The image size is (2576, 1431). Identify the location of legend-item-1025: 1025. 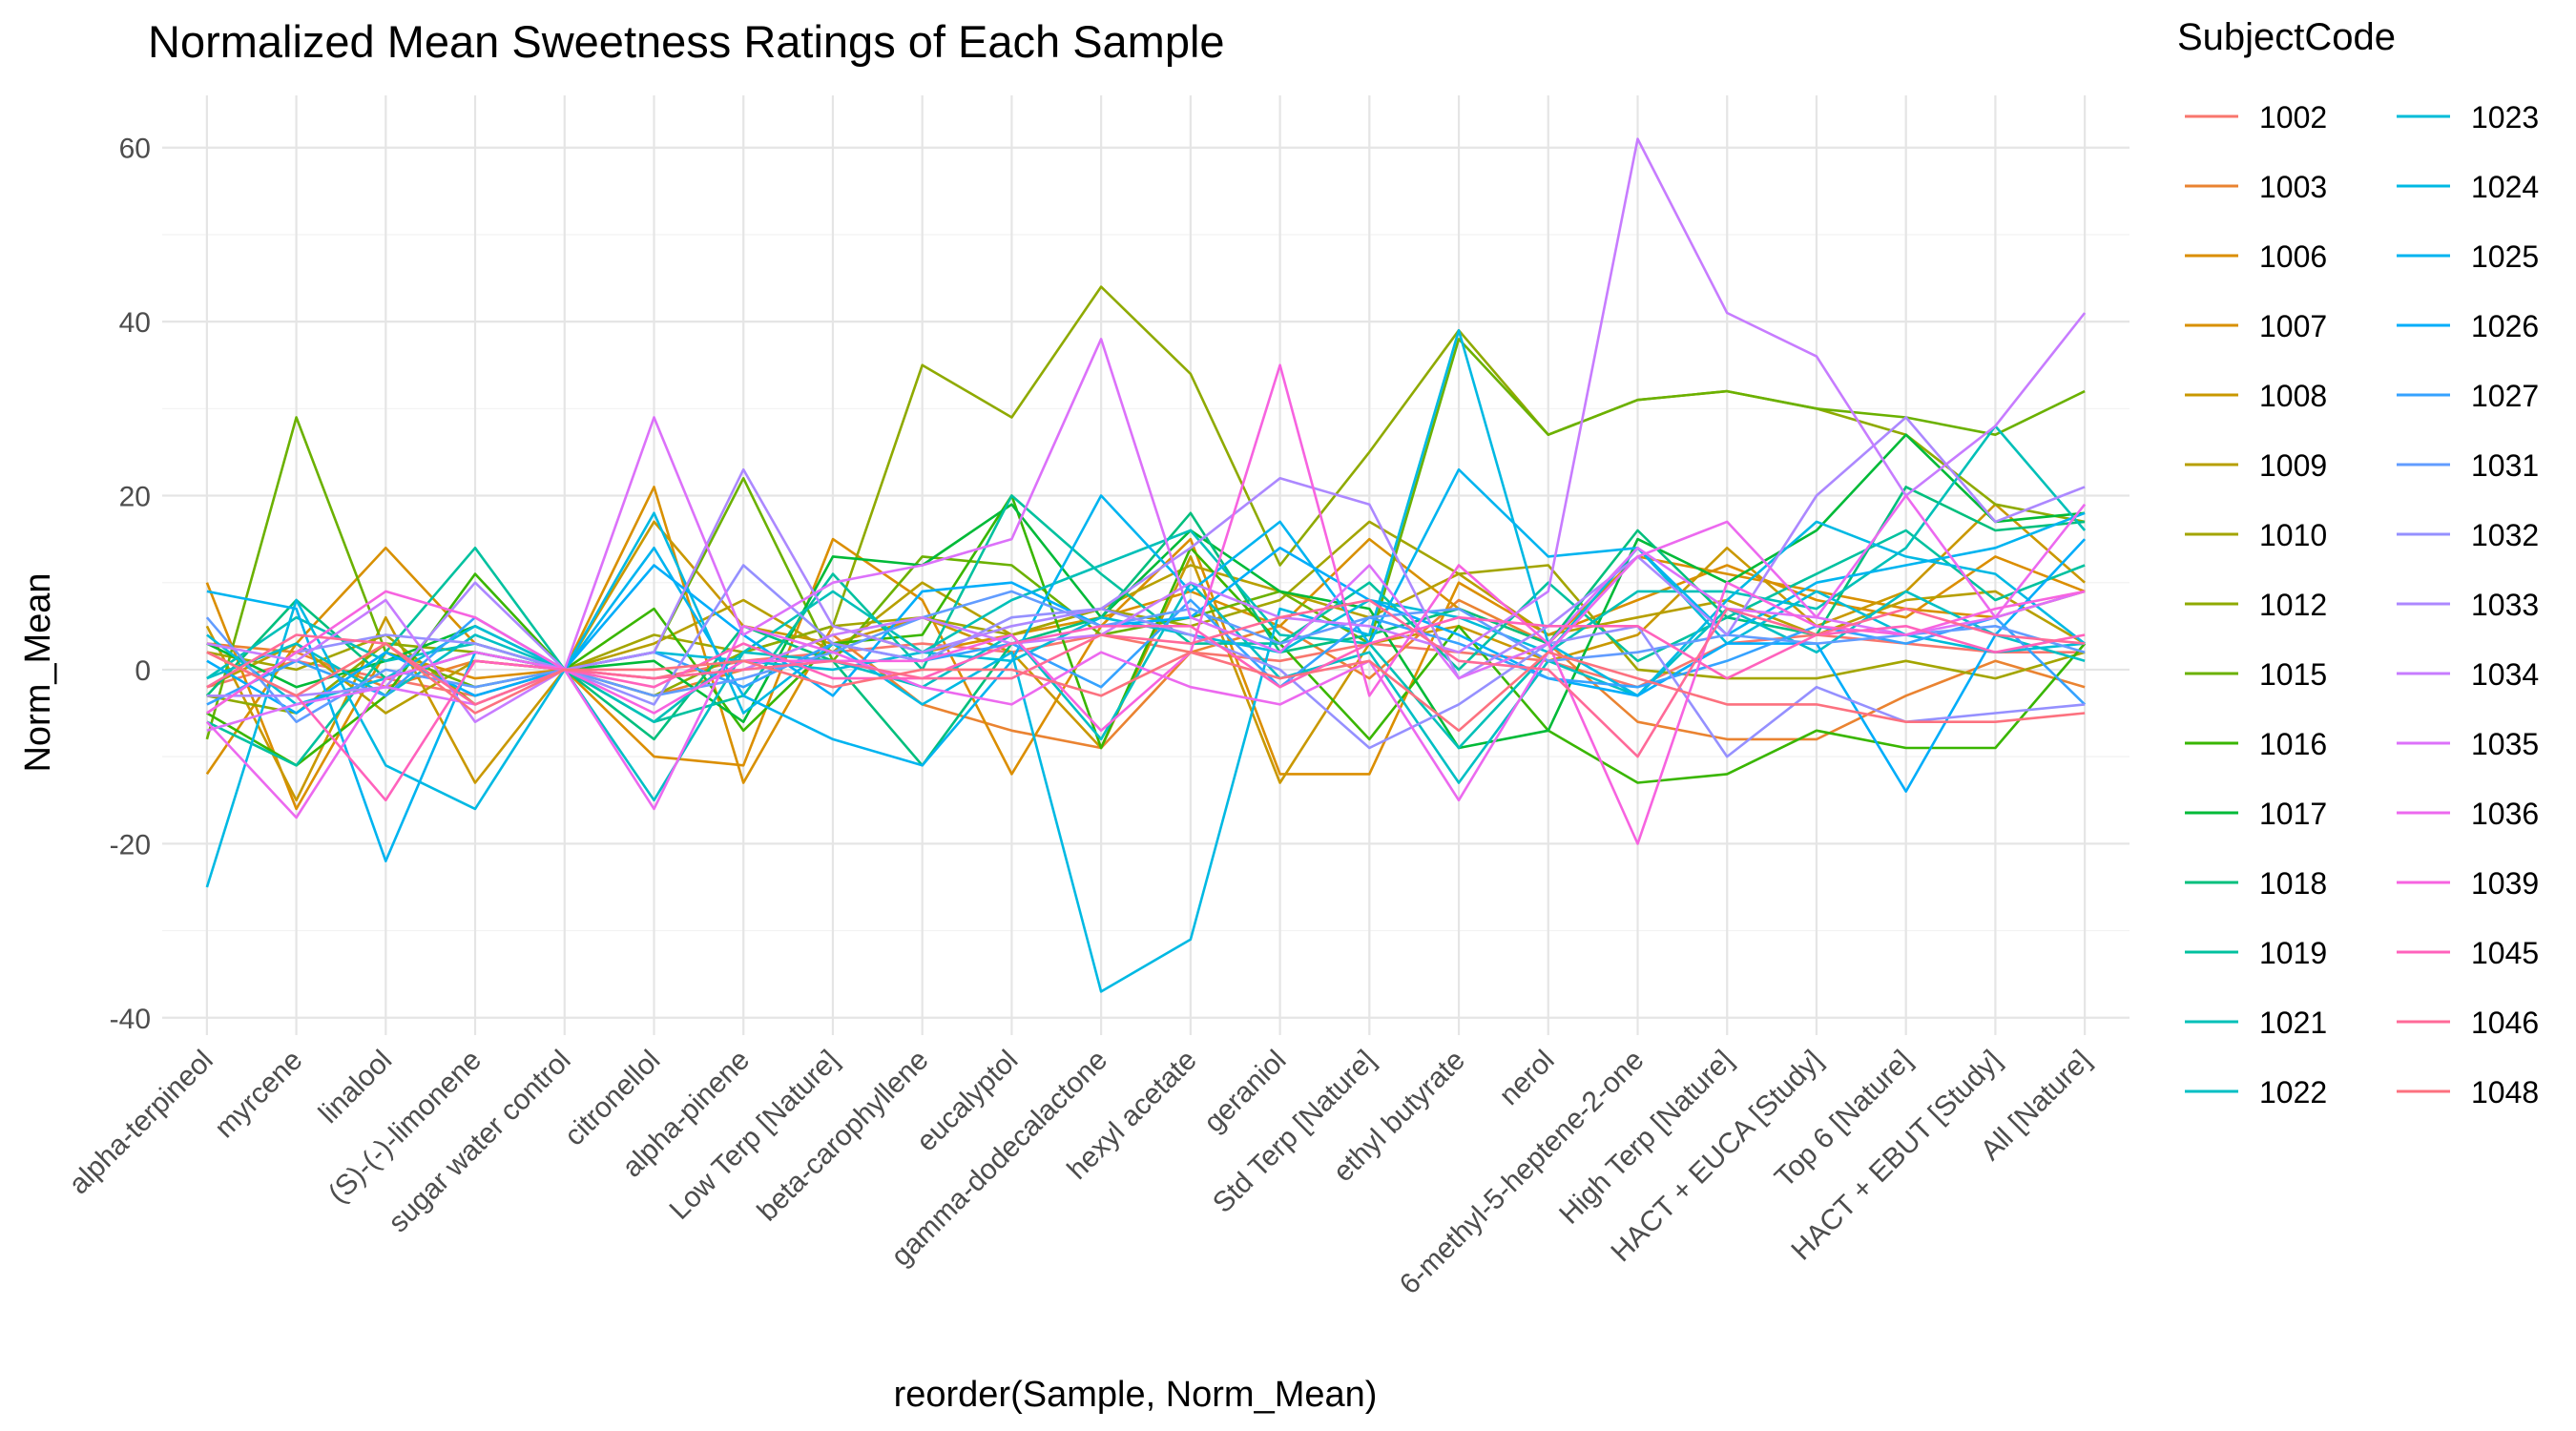
(2468, 256).